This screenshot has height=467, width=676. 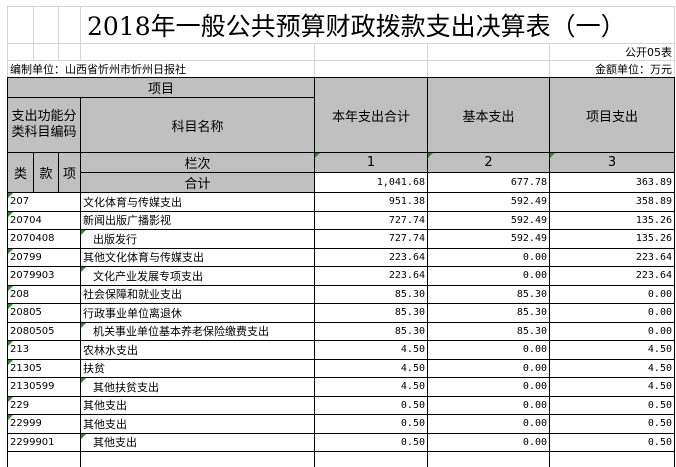 I want to click on subject-code: 2079903, so click(x=44, y=276).